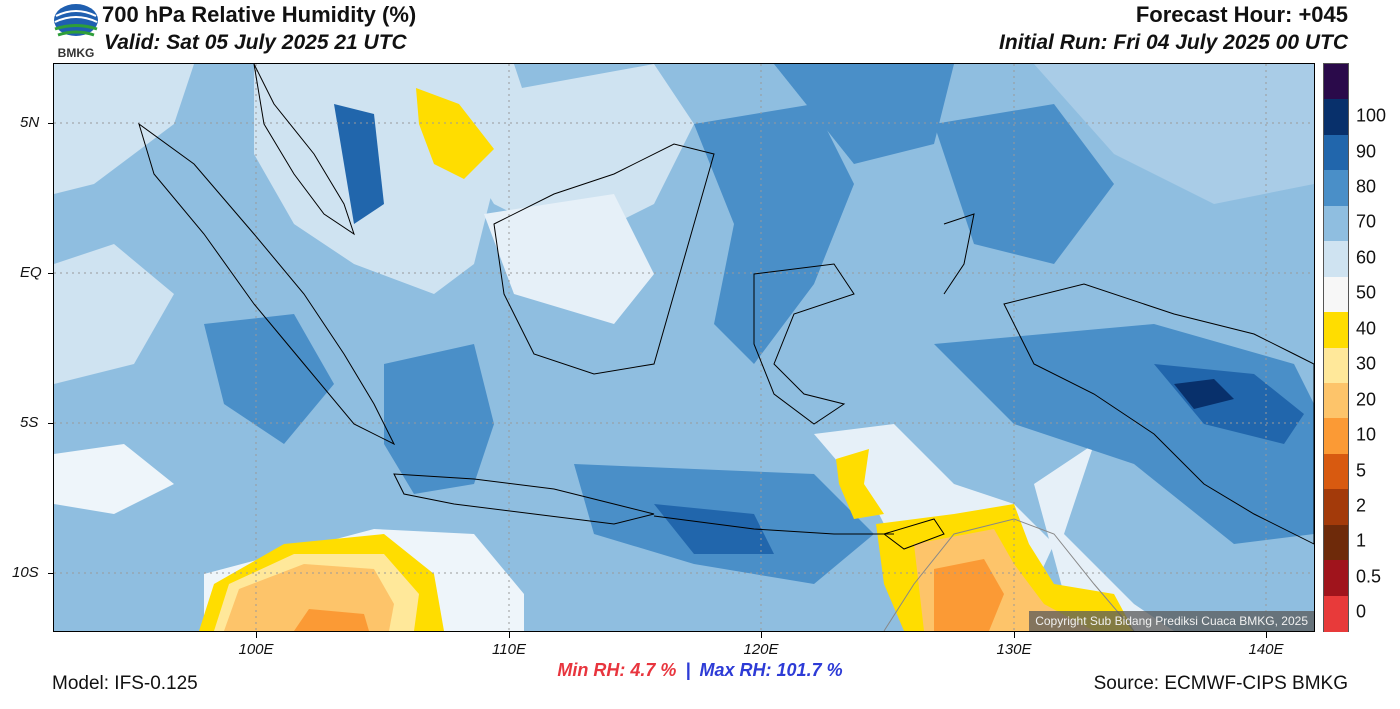 The height and width of the screenshot is (709, 1400). What do you see at coordinates (125, 683) in the screenshot?
I see `model-label: Model: IFS-0.125` at bounding box center [125, 683].